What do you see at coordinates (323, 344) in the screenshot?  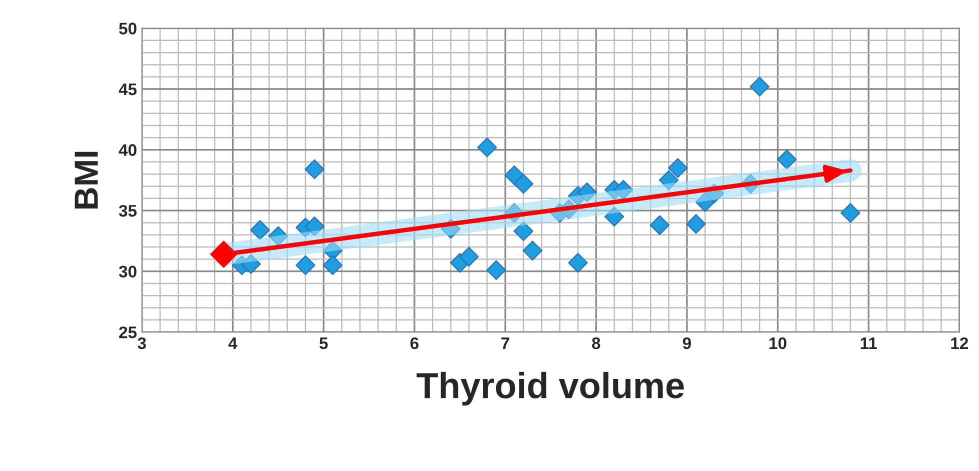 I see `x-tick-label: 5` at bounding box center [323, 344].